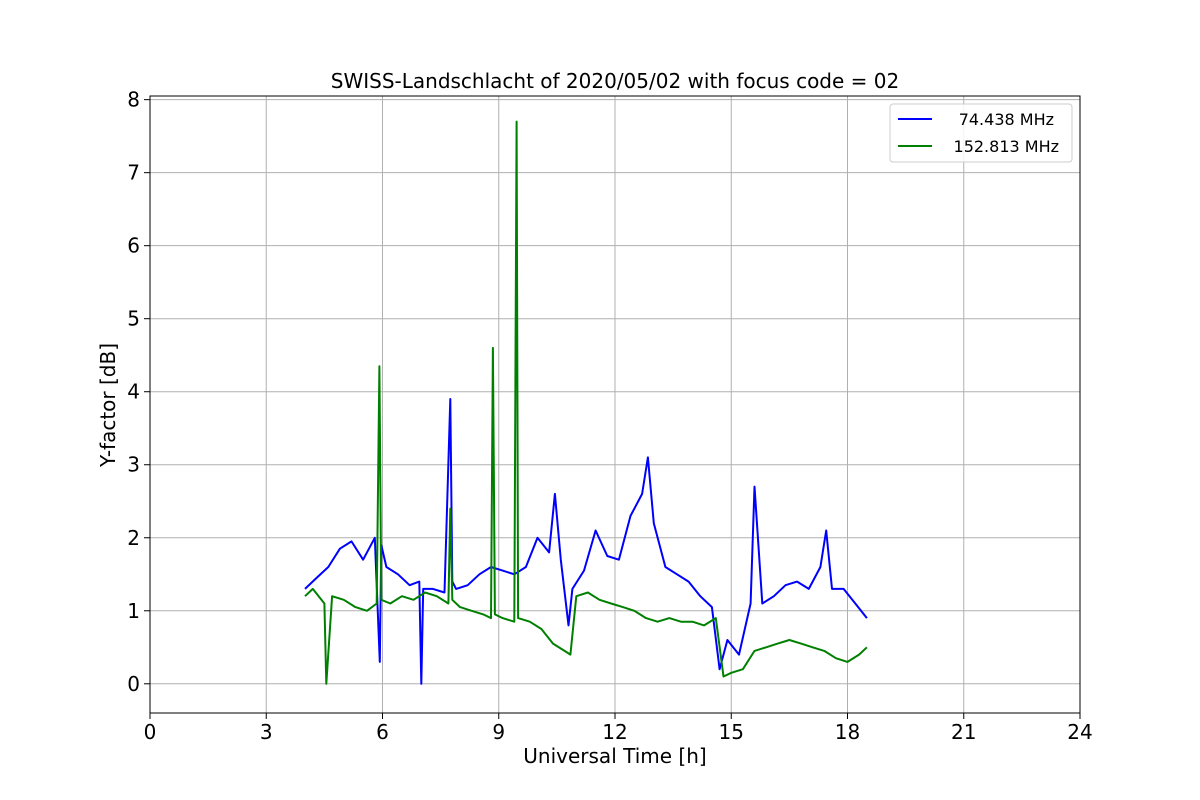  I want to click on legend-label-152-mhz: 152.813 MHz, so click(1006, 146).